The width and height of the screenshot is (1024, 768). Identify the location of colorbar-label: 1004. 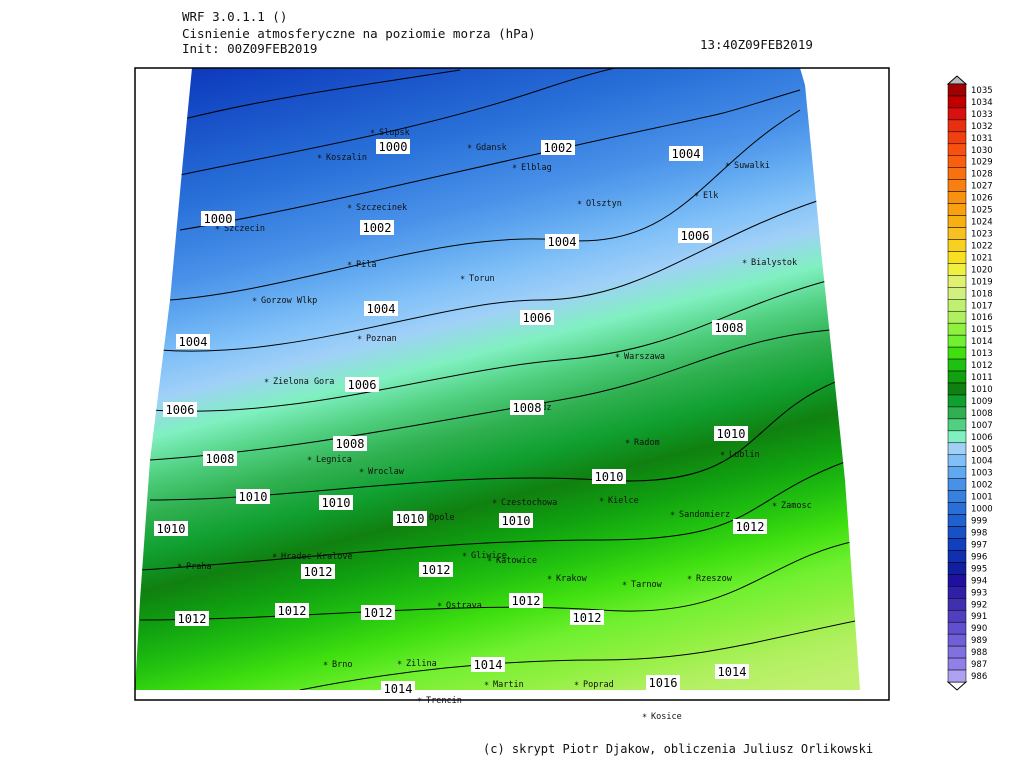
(982, 462).